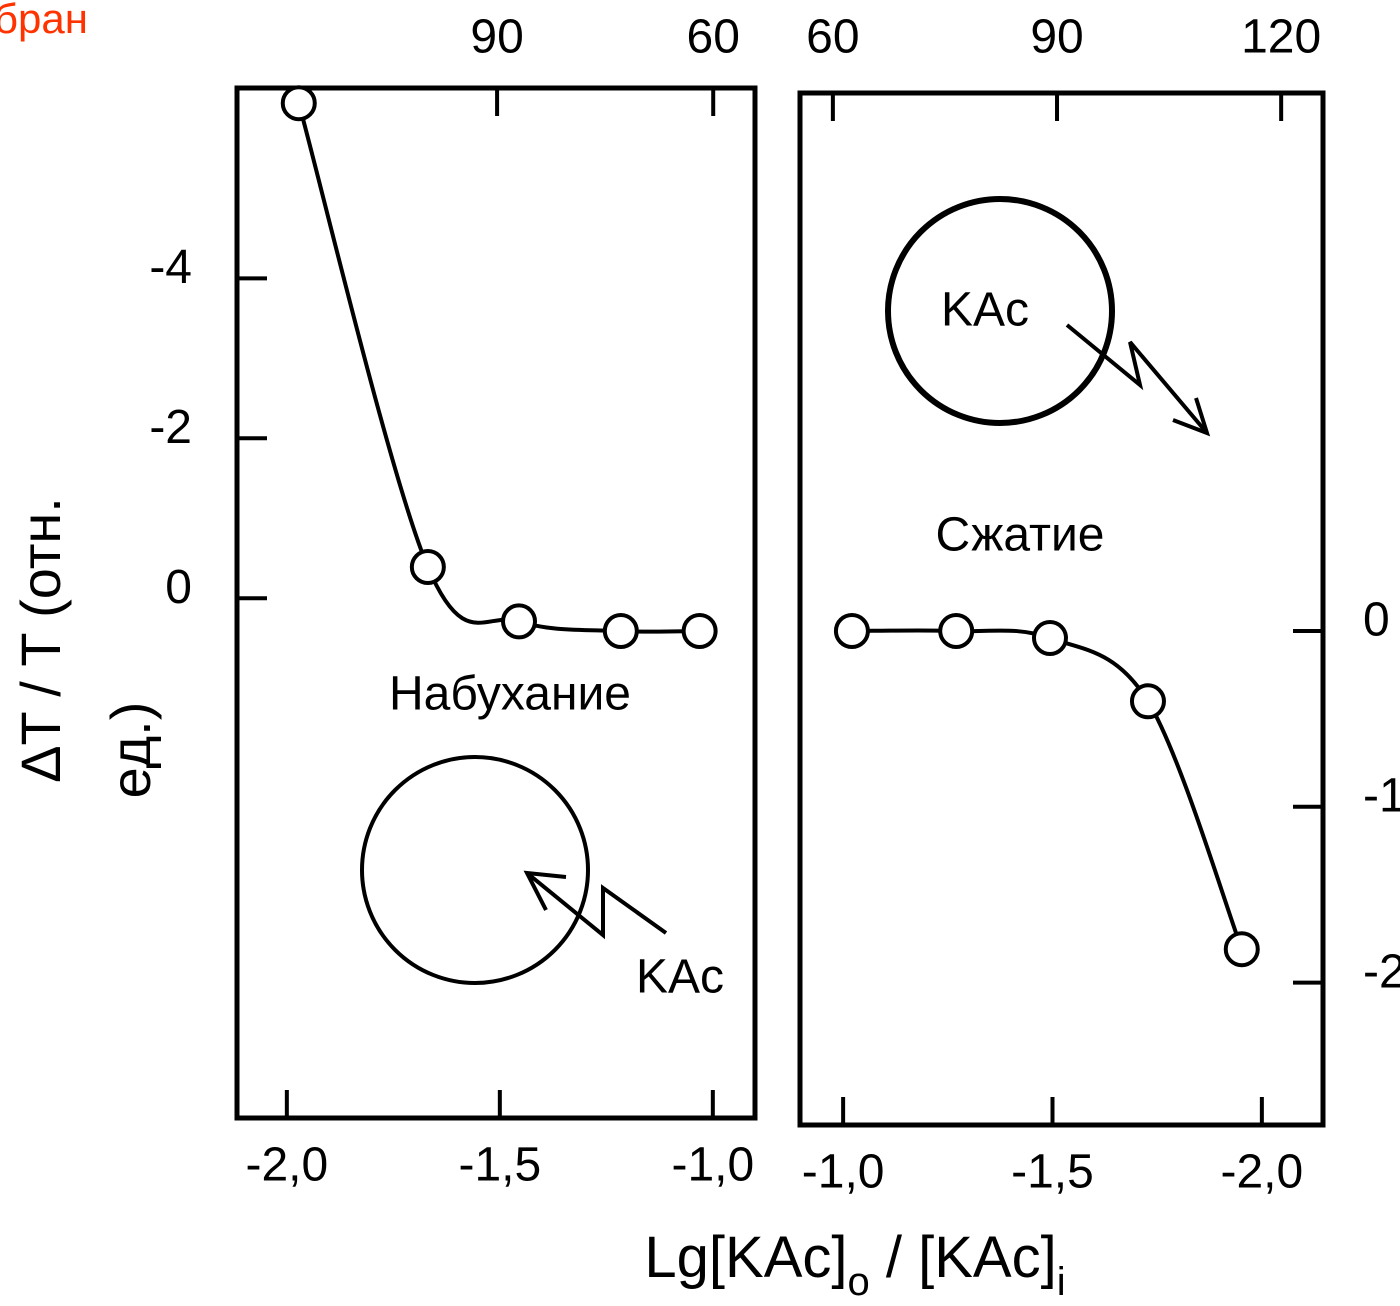 This screenshot has height=1306, width=1400. Describe the element at coordinates (170, 267) in the screenshot. I see `y-tick-label: -4` at that location.